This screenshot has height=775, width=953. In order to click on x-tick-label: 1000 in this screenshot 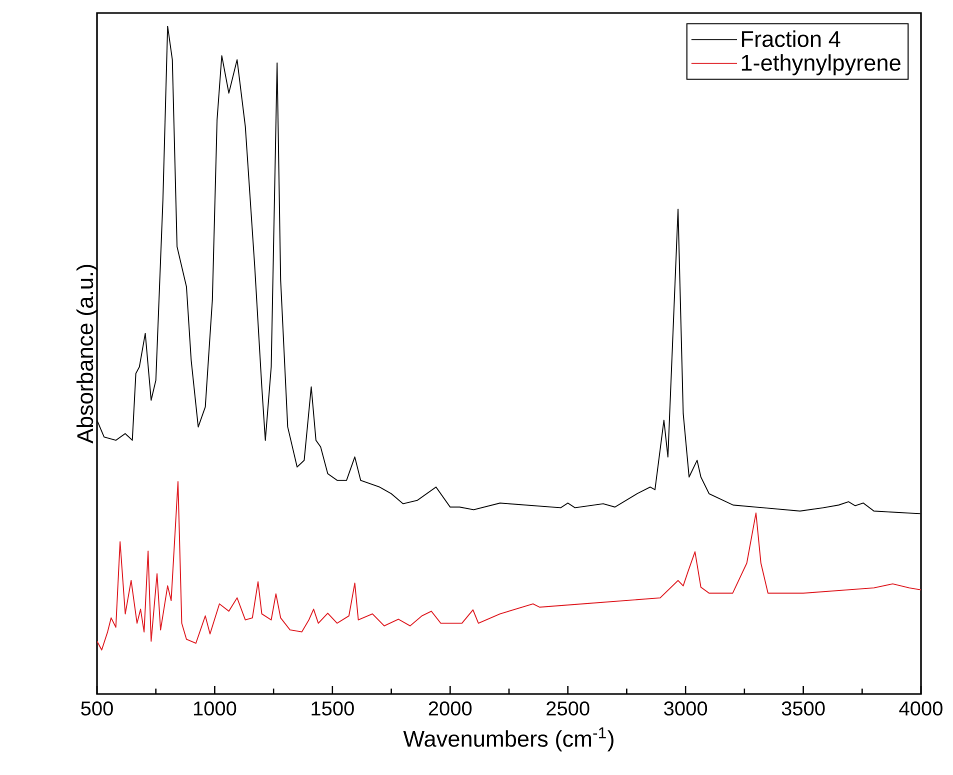, I will do `click(215, 708)`.